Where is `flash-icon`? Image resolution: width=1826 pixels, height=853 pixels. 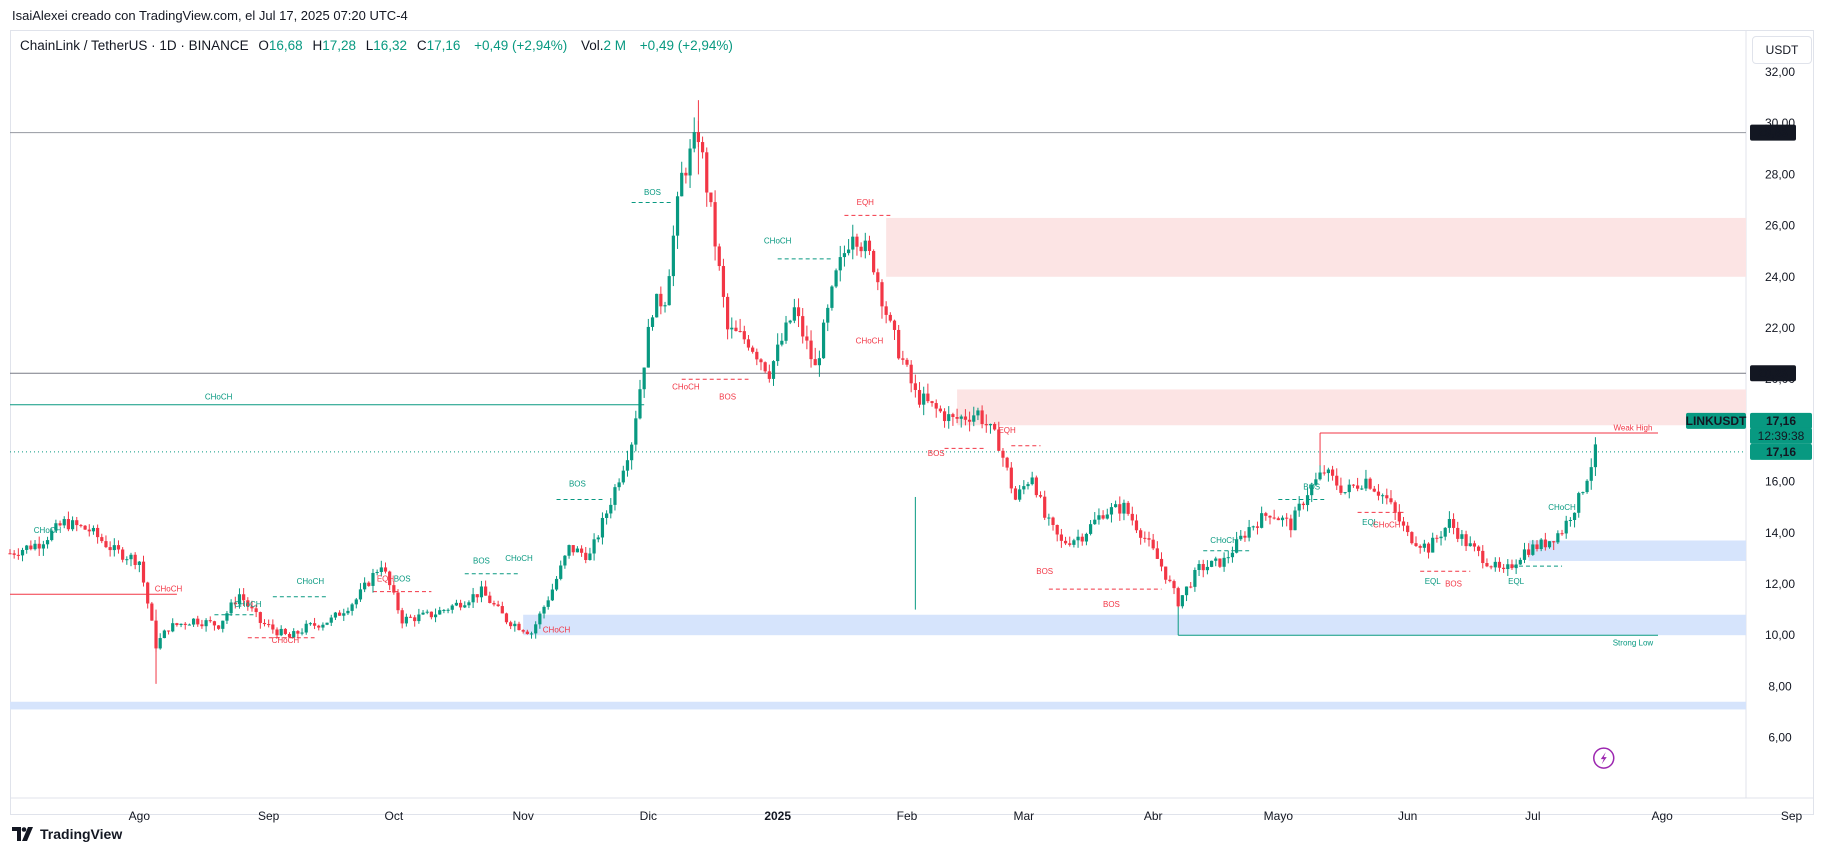 flash-icon is located at coordinates (1604, 758).